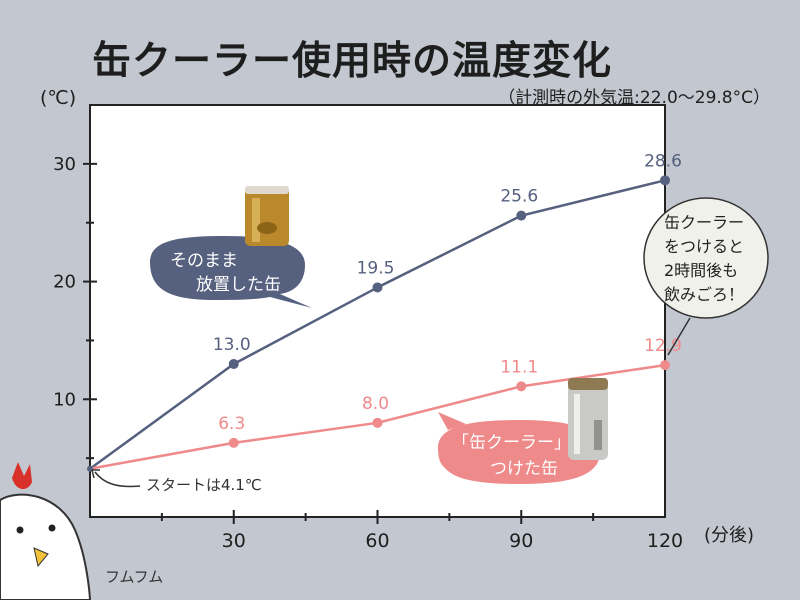  I want to click on data-label-s1-1: 6.3, so click(231, 424).